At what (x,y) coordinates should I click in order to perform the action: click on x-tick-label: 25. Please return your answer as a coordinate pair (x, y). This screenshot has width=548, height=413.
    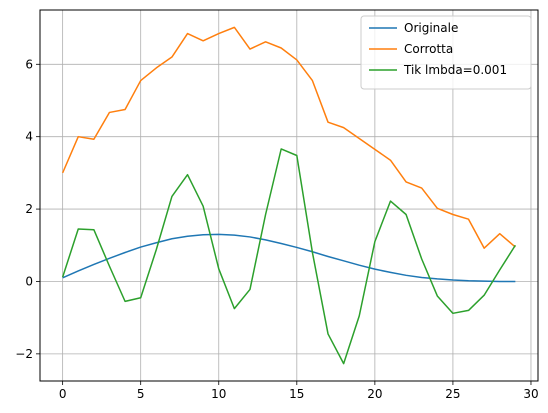
    Looking at the image, I should click on (452, 394).